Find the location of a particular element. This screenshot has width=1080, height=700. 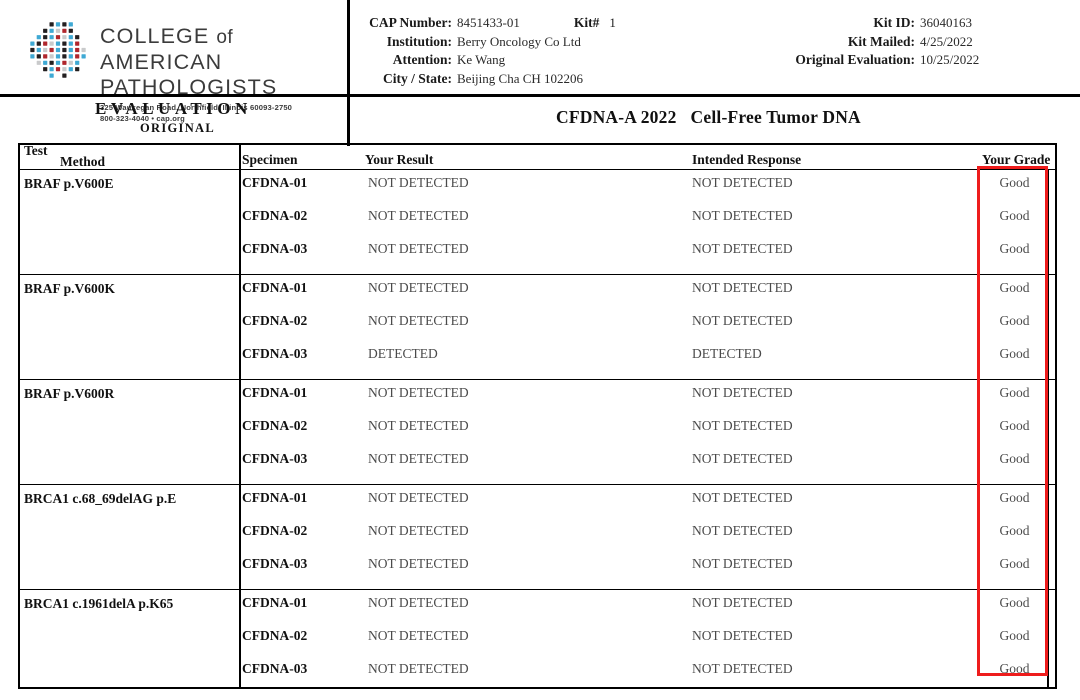

org-name-word-of: of is located at coordinates (225, 37).